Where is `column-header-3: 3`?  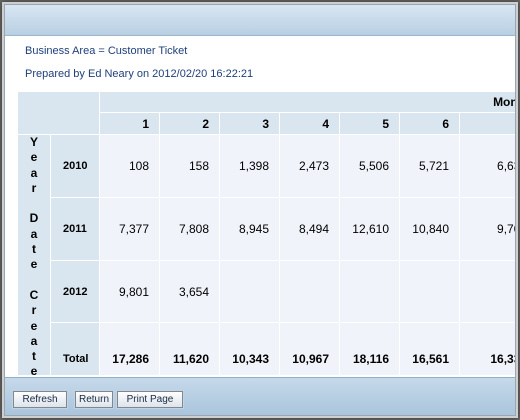
column-header-3: 3 is located at coordinates (249, 123).